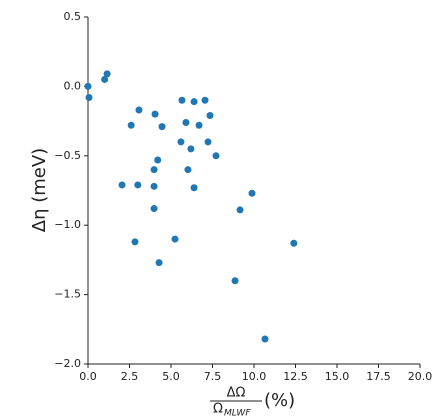 The height and width of the screenshot is (417, 437). I want to click on y-tick-label: 0.0, so click(73, 85).